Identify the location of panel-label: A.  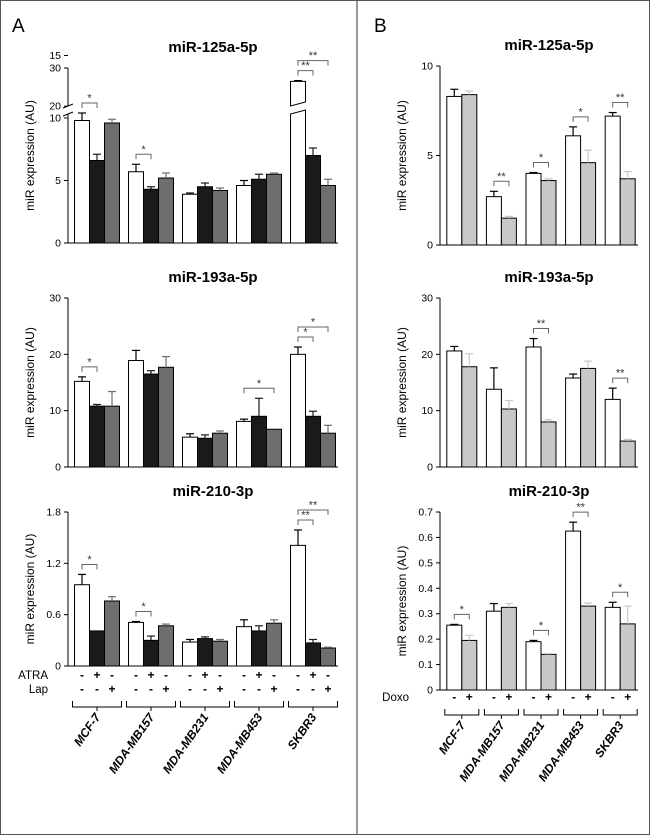
(18, 26).